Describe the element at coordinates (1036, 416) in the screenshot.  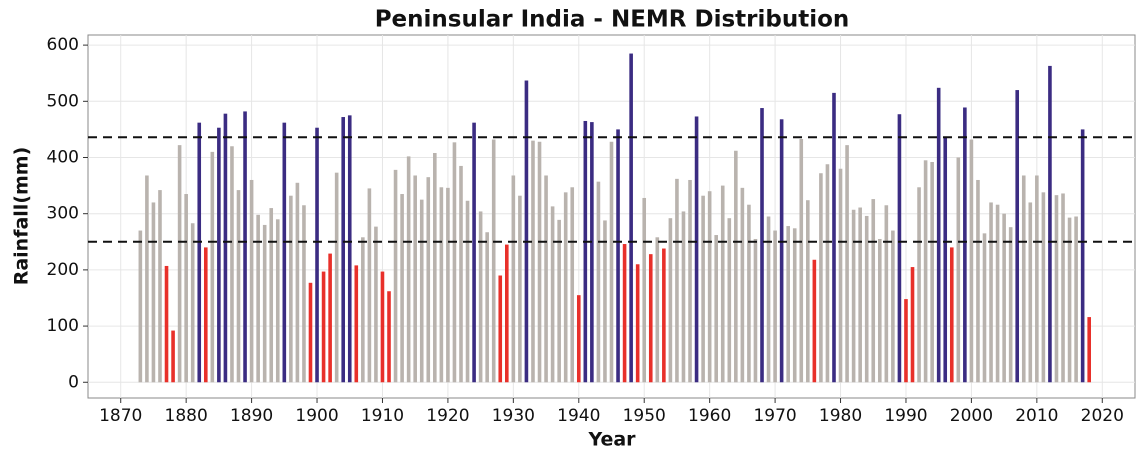
I see `x-tick-label: 2010` at that location.